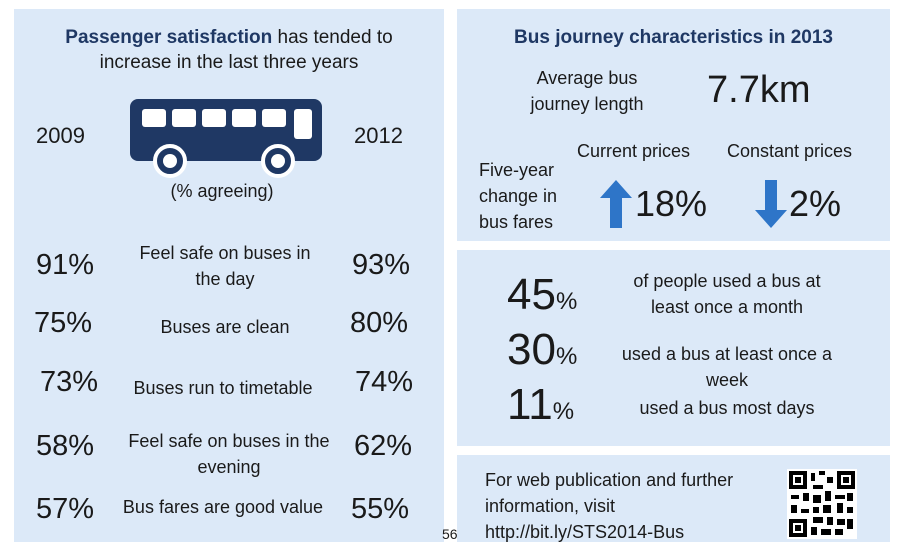  I want to click on web-link: http://bit.ly/STS2014-Bus, so click(585, 532).